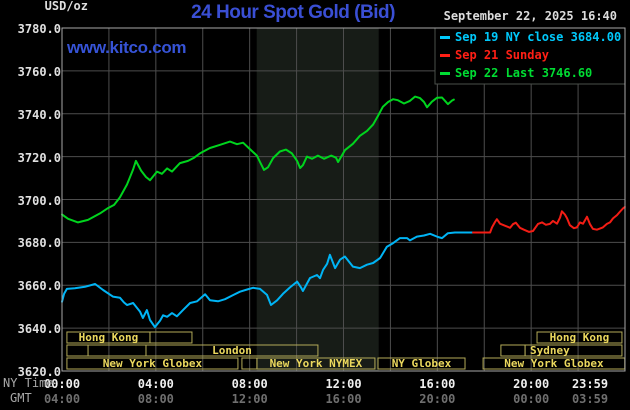 The image size is (630, 410). I want to click on gmt-axis-label: GMT, so click(21, 398).